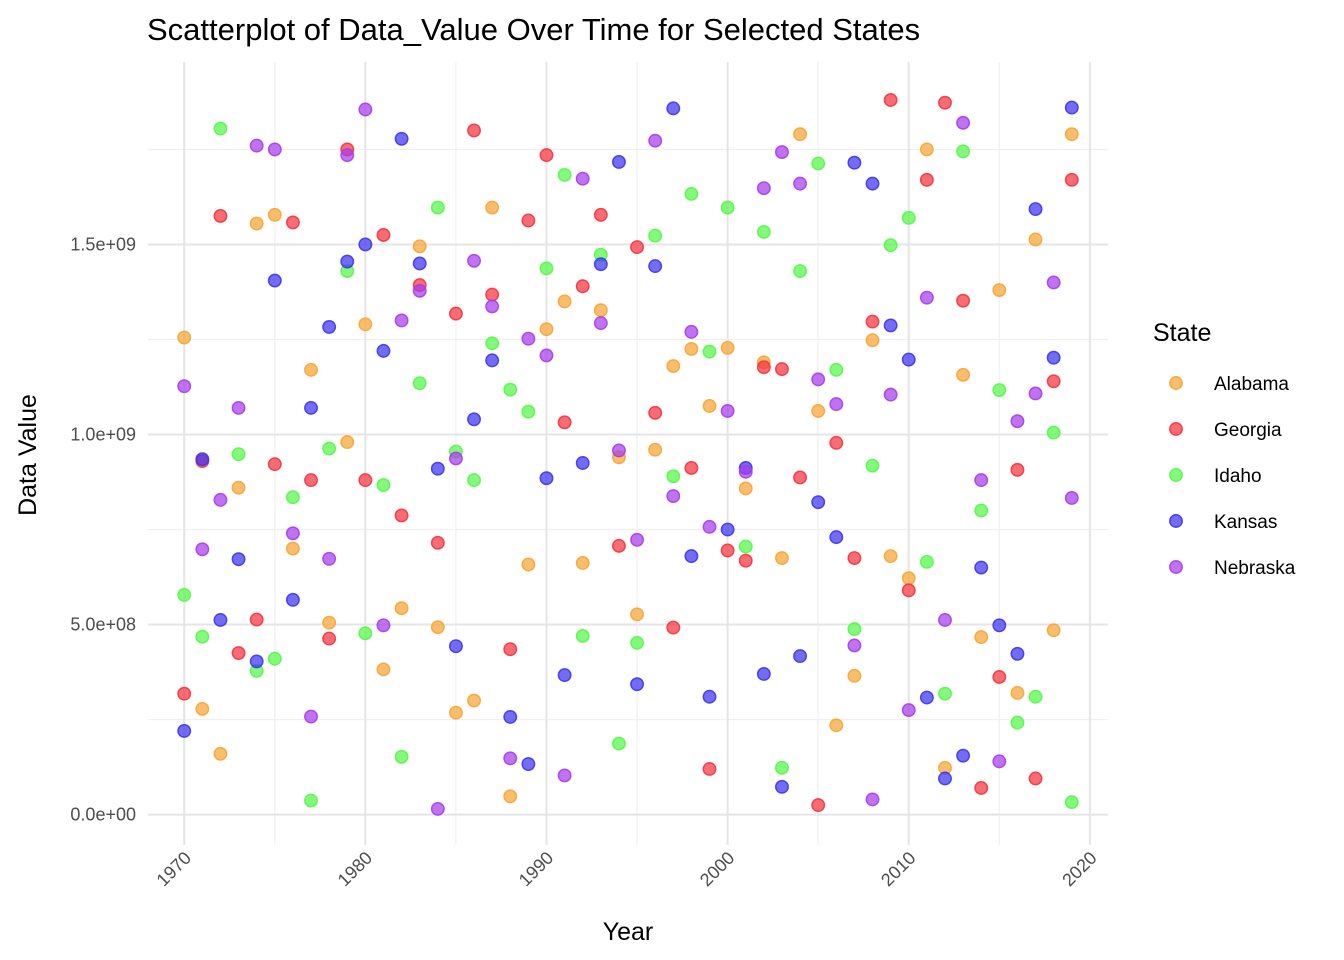 Image resolution: width=1344 pixels, height=960 pixels. What do you see at coordinates (1182, 333) in the screenshot?
I see `legend-title: State` at bounding box center [1182, 333].